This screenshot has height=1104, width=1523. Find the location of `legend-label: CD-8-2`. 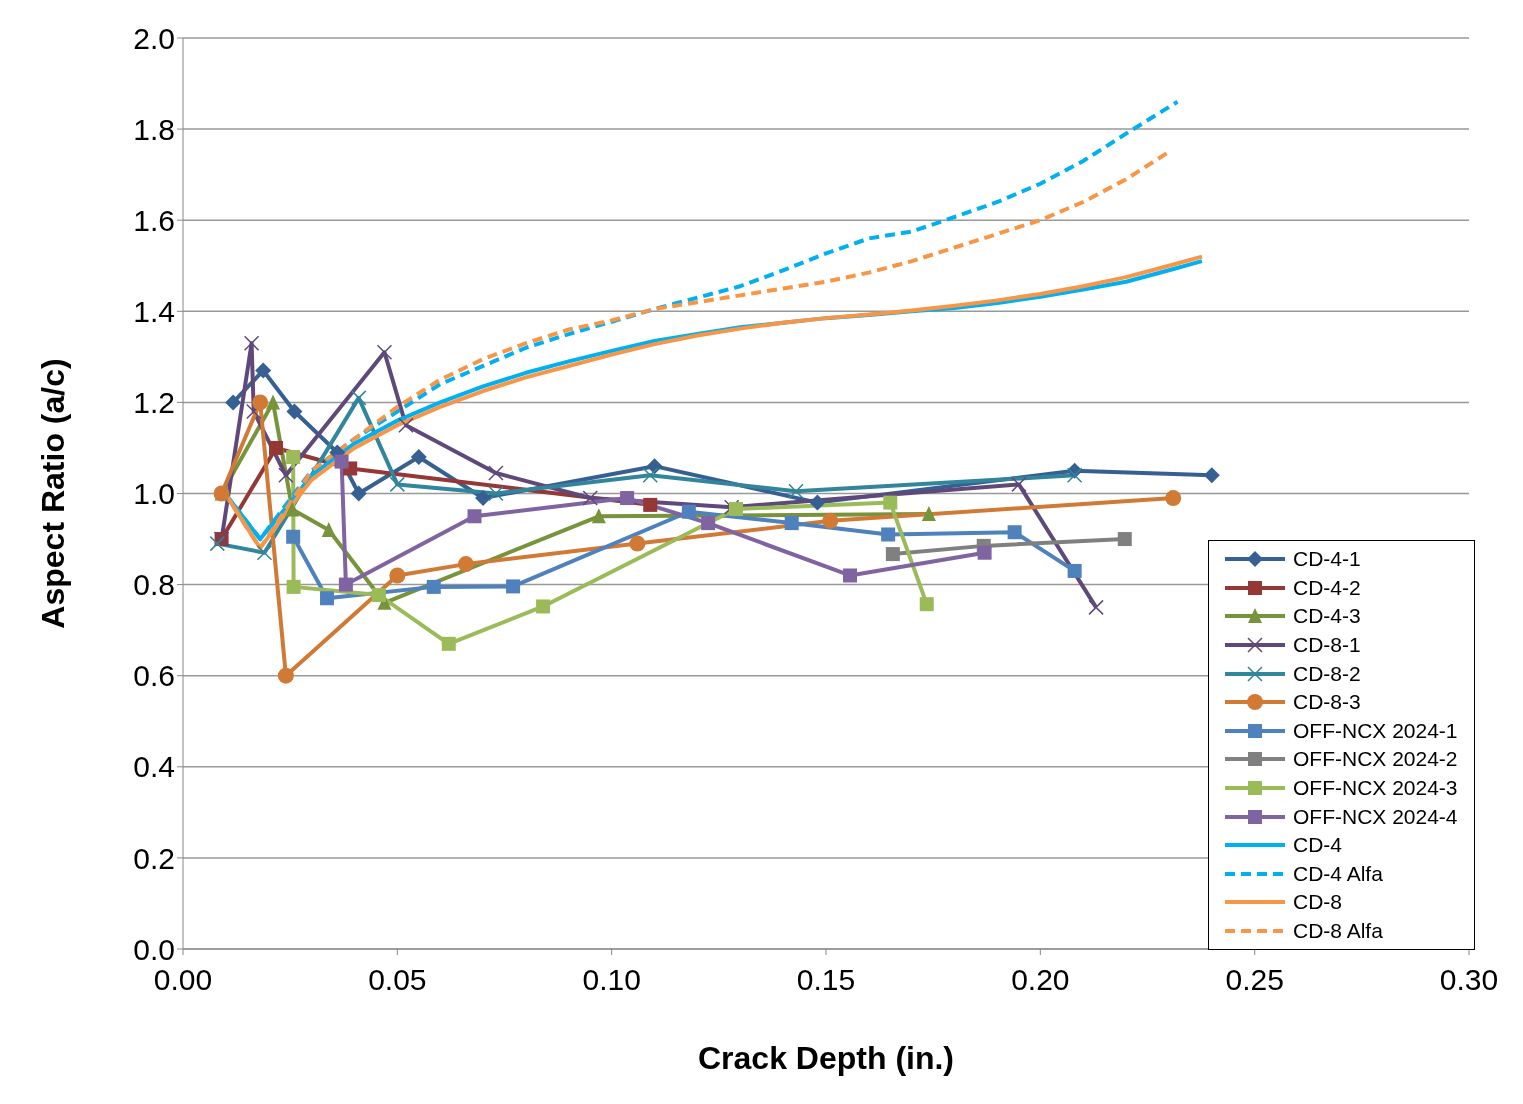

legend-label: CD-8-2 is located at coordinates (1327, 673).